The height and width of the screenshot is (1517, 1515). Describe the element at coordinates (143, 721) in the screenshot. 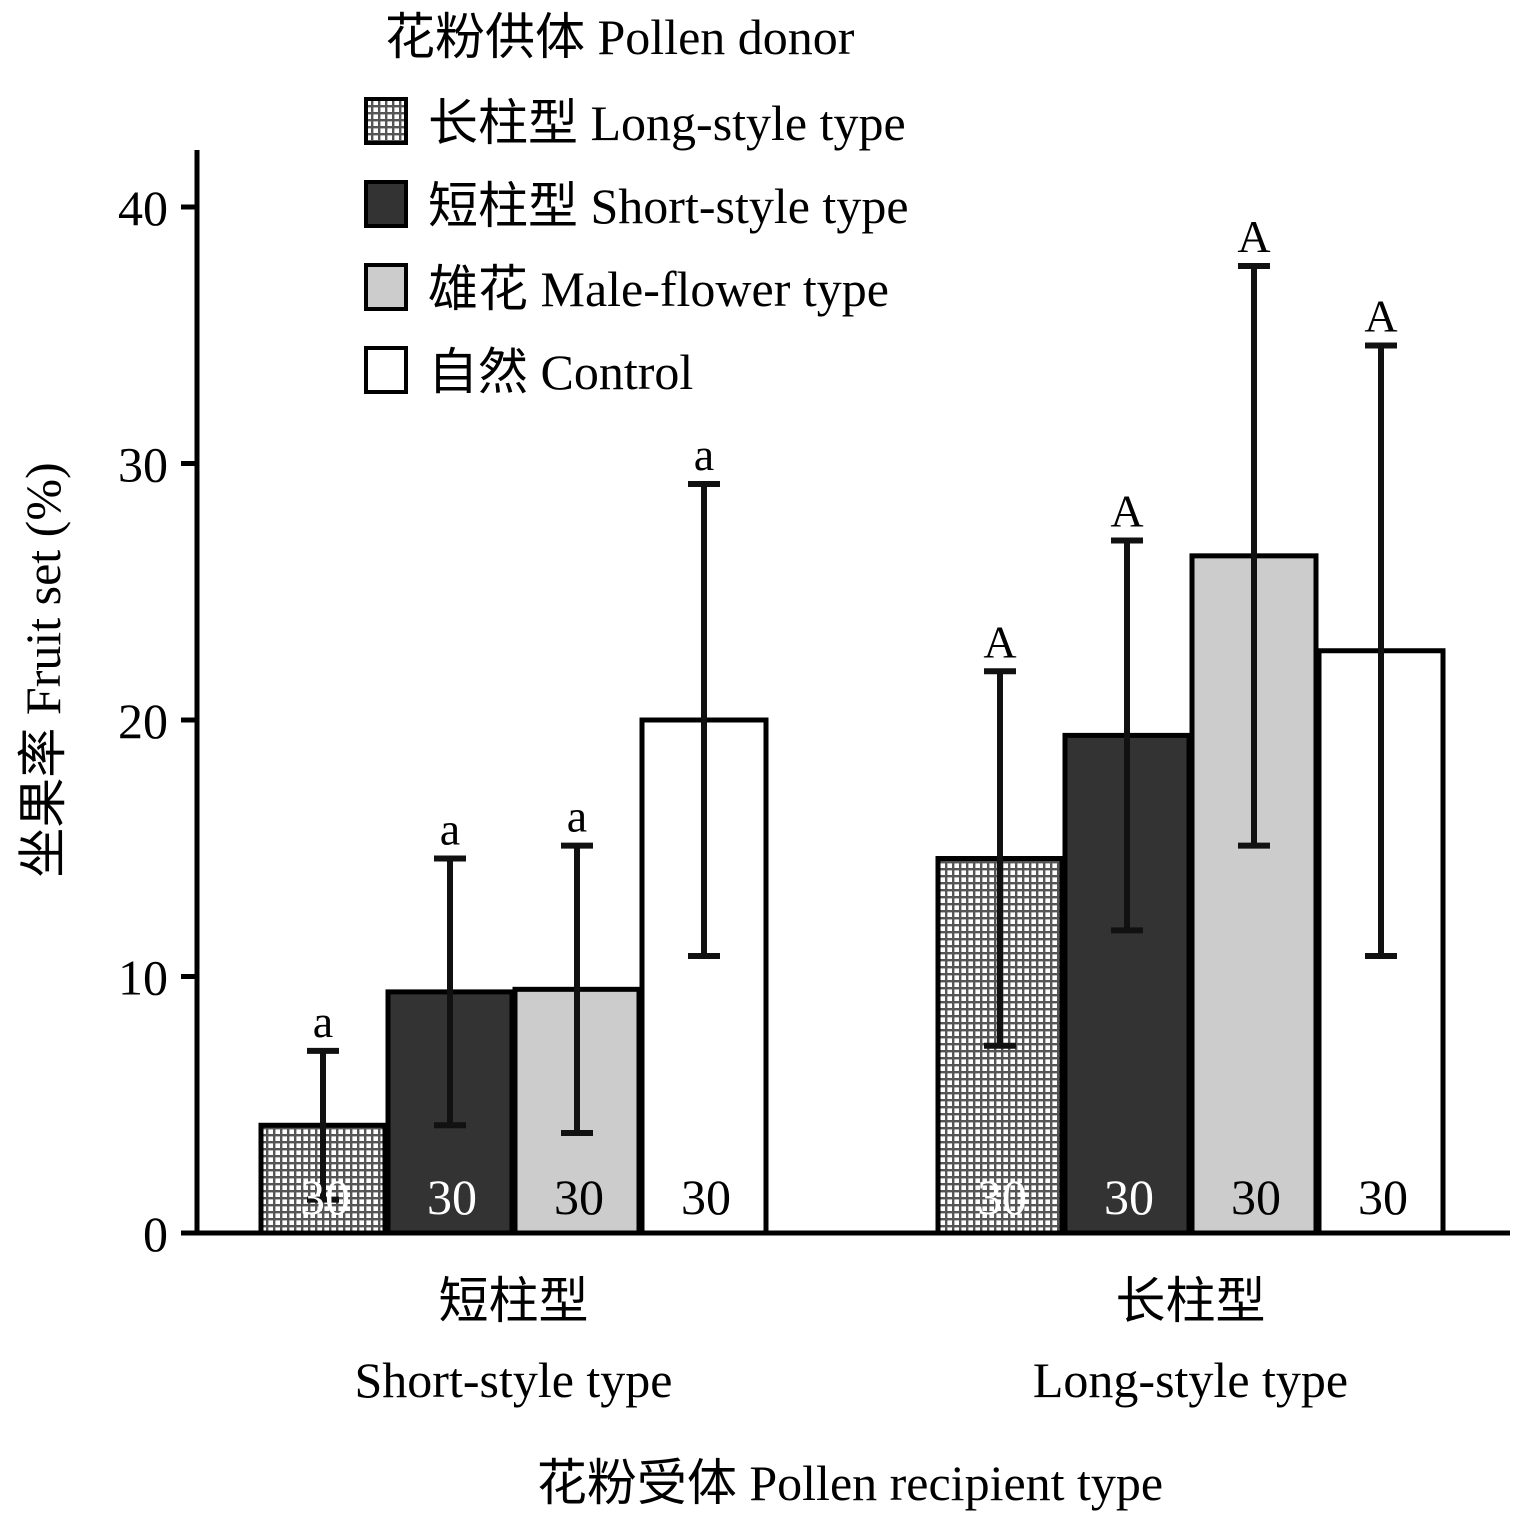

I see `y-tick-label: 20` at that location.